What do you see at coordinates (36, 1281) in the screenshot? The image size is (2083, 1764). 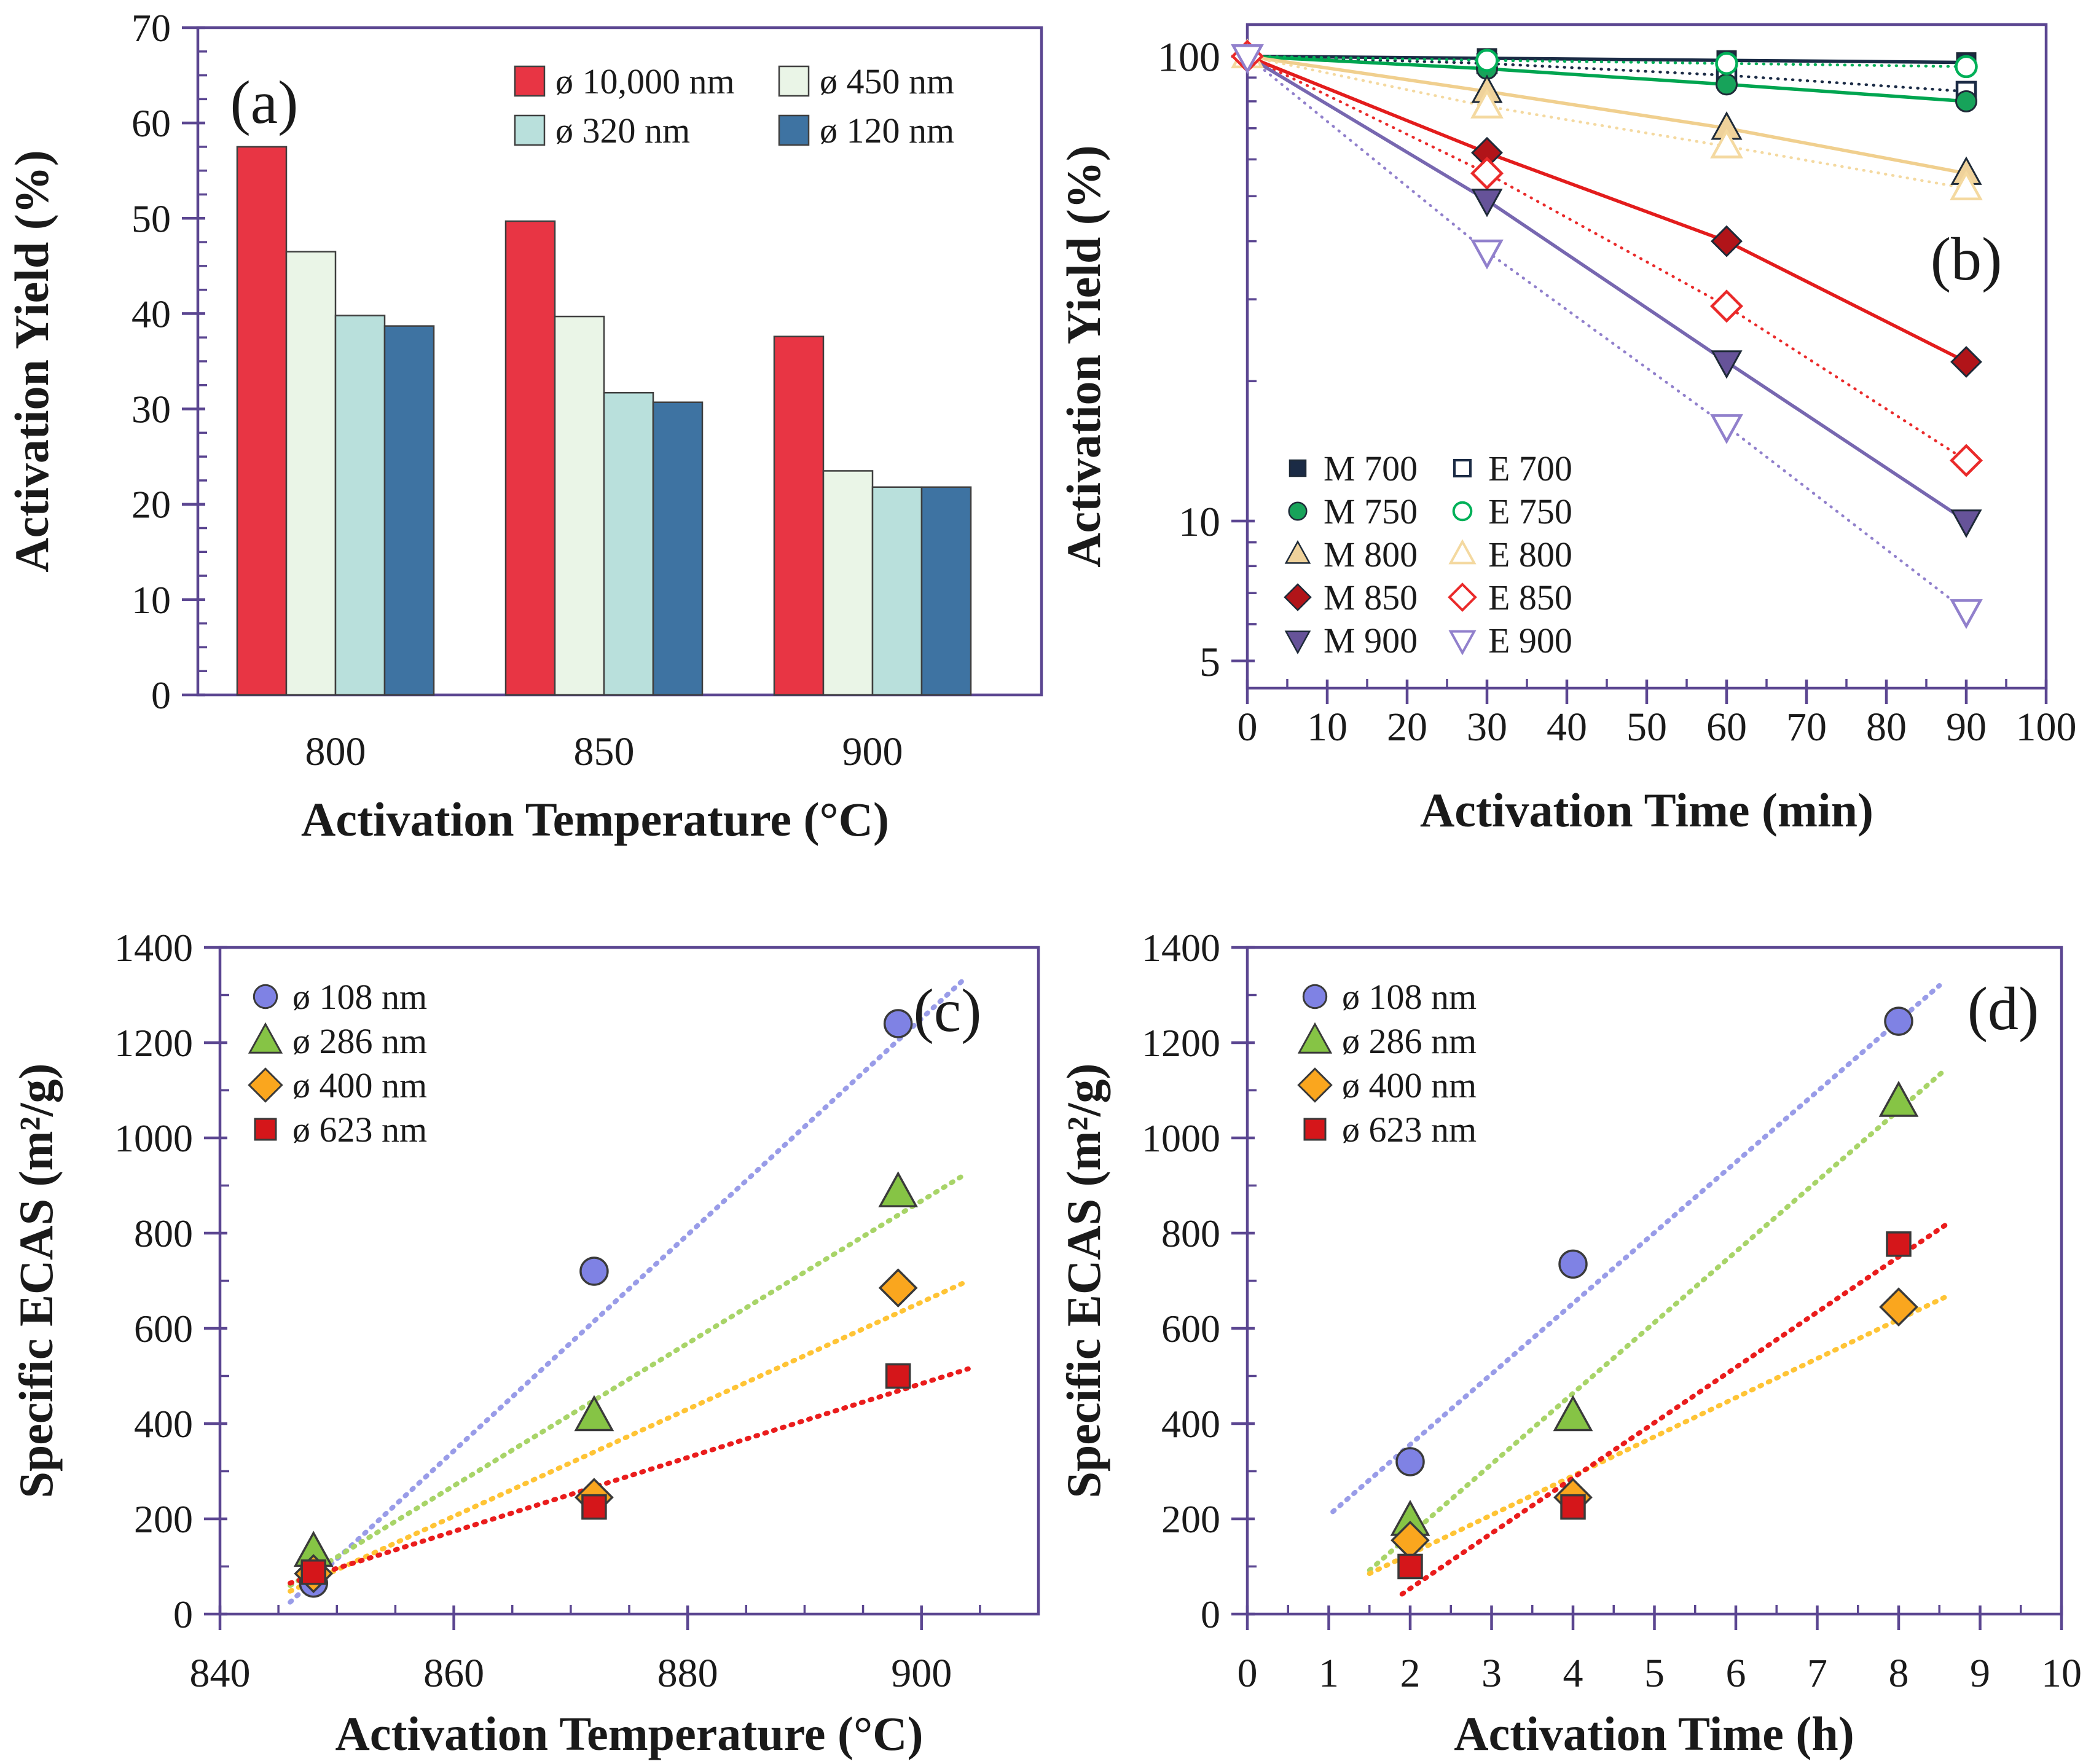 I see `y-axis-title: Specific ECAS (m²/g)` at bounding box center [36, 1281].